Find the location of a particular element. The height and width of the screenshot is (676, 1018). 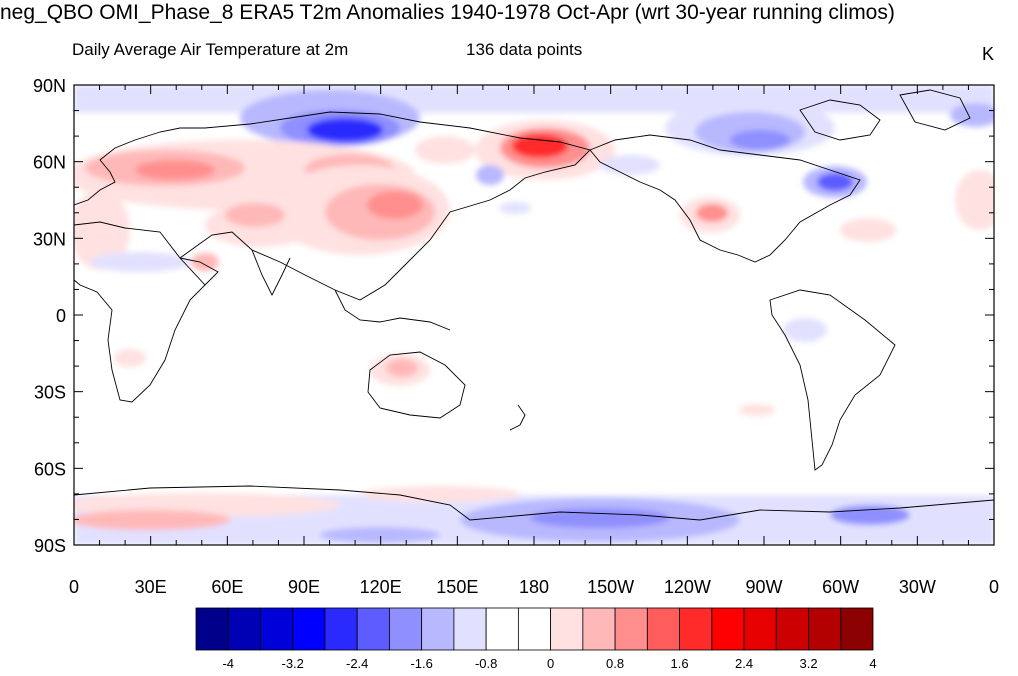

lat-tick-label: 60S is located at coordinates (50, 469).